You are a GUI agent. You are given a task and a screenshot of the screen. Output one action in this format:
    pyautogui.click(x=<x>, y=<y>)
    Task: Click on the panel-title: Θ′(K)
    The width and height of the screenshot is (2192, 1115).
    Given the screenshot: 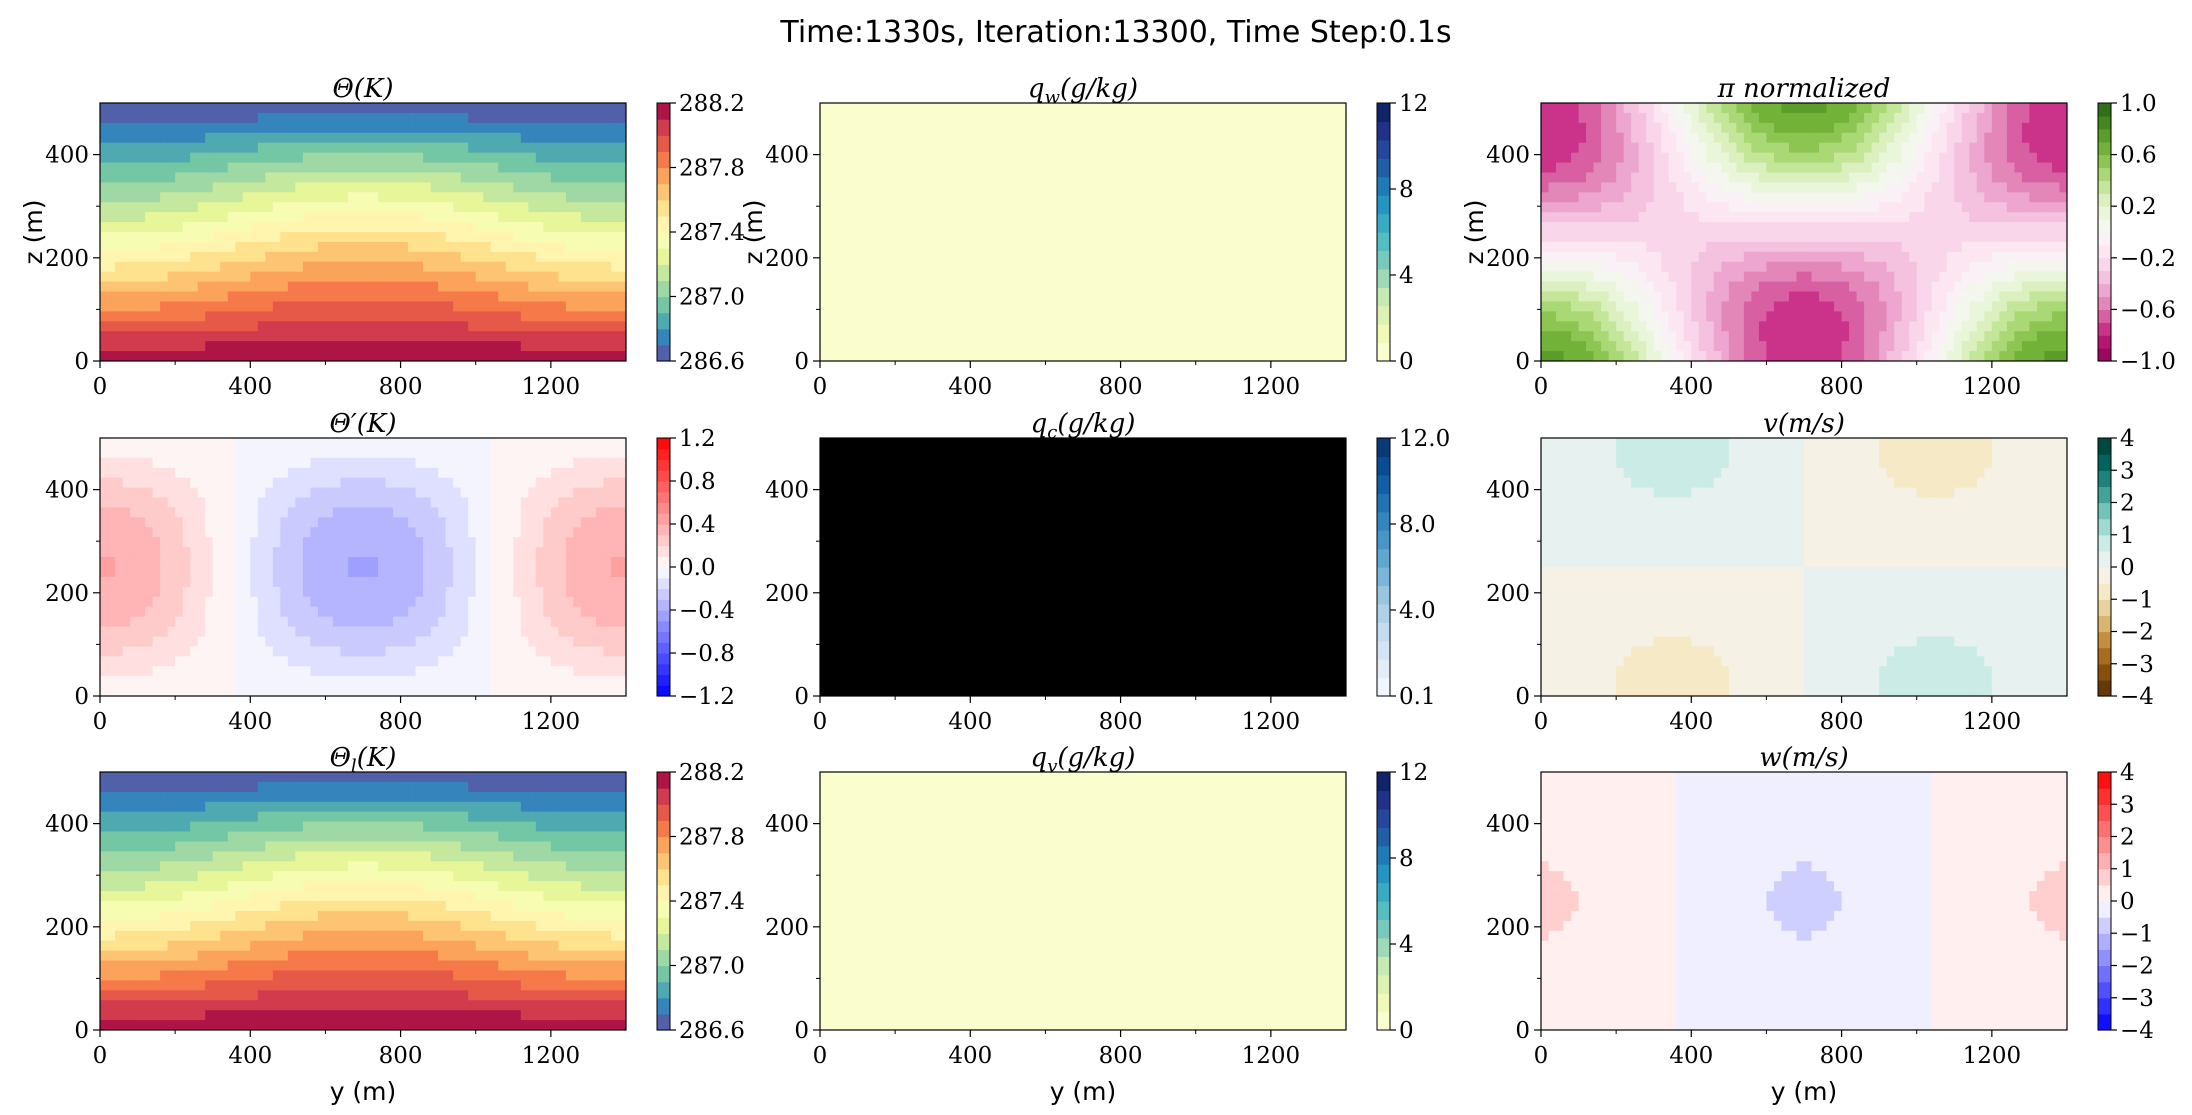 What is the action you would take?
    pyautogui.click(x=363, y=424)
    